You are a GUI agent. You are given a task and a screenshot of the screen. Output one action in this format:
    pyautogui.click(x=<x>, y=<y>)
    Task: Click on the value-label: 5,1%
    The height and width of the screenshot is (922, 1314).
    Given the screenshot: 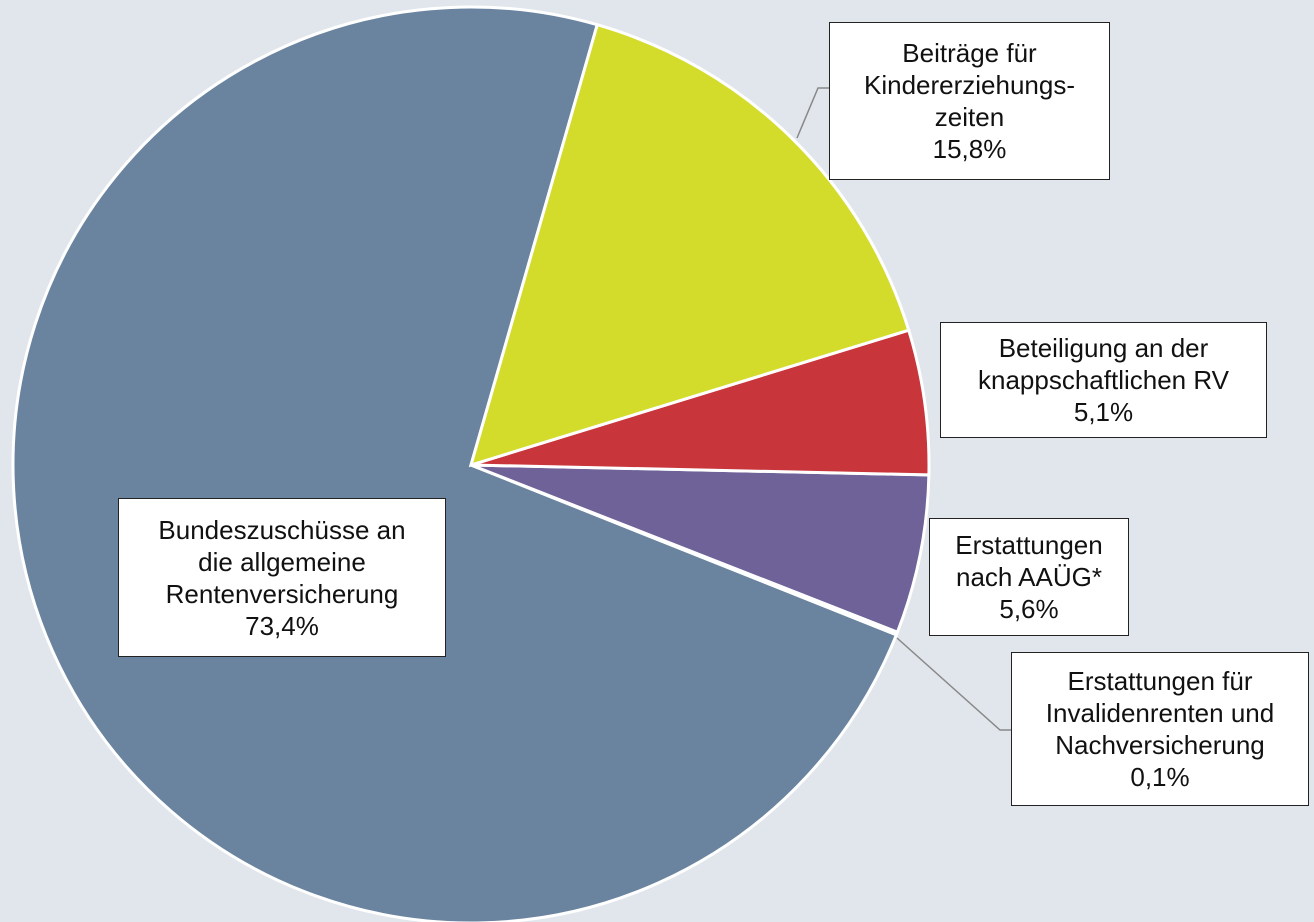 What is the action you would take?
    pyautogui.click(x=1103, y=412)
    